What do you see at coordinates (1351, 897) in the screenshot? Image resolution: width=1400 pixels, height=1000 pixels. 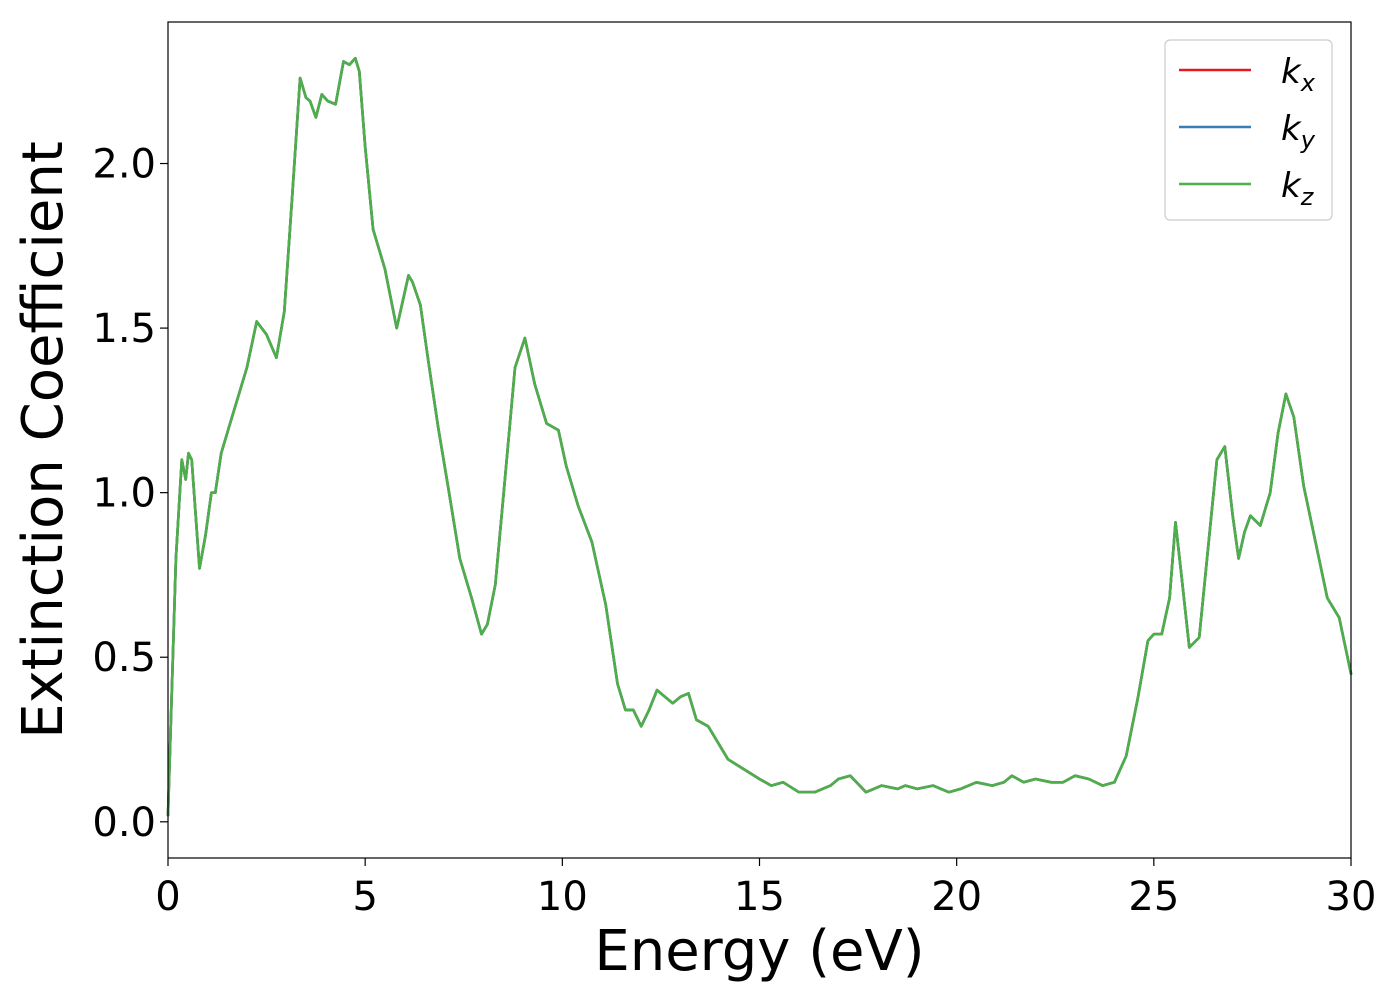 I see `x-tick-label: 30` at bounding box center [1351, 897].